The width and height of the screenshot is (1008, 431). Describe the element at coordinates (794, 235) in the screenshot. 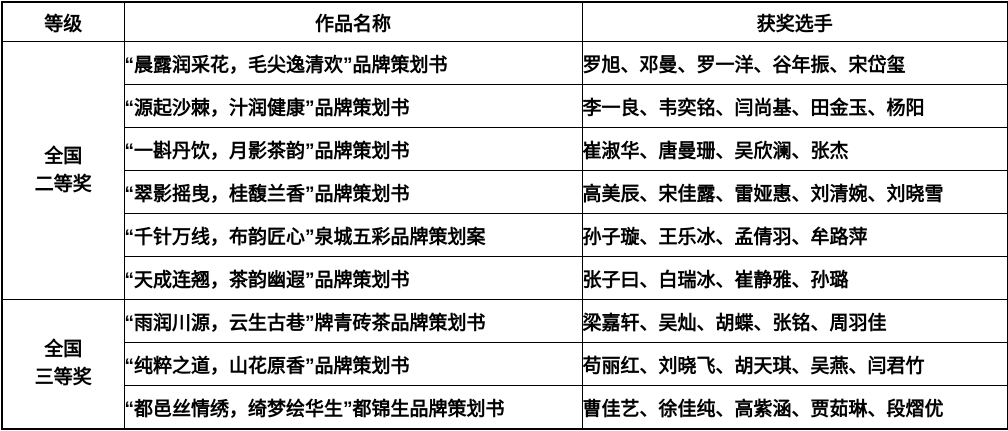

I see `player-cell: 孙子璇、王乐冰、孟倩羽、牟路萍` at that location.